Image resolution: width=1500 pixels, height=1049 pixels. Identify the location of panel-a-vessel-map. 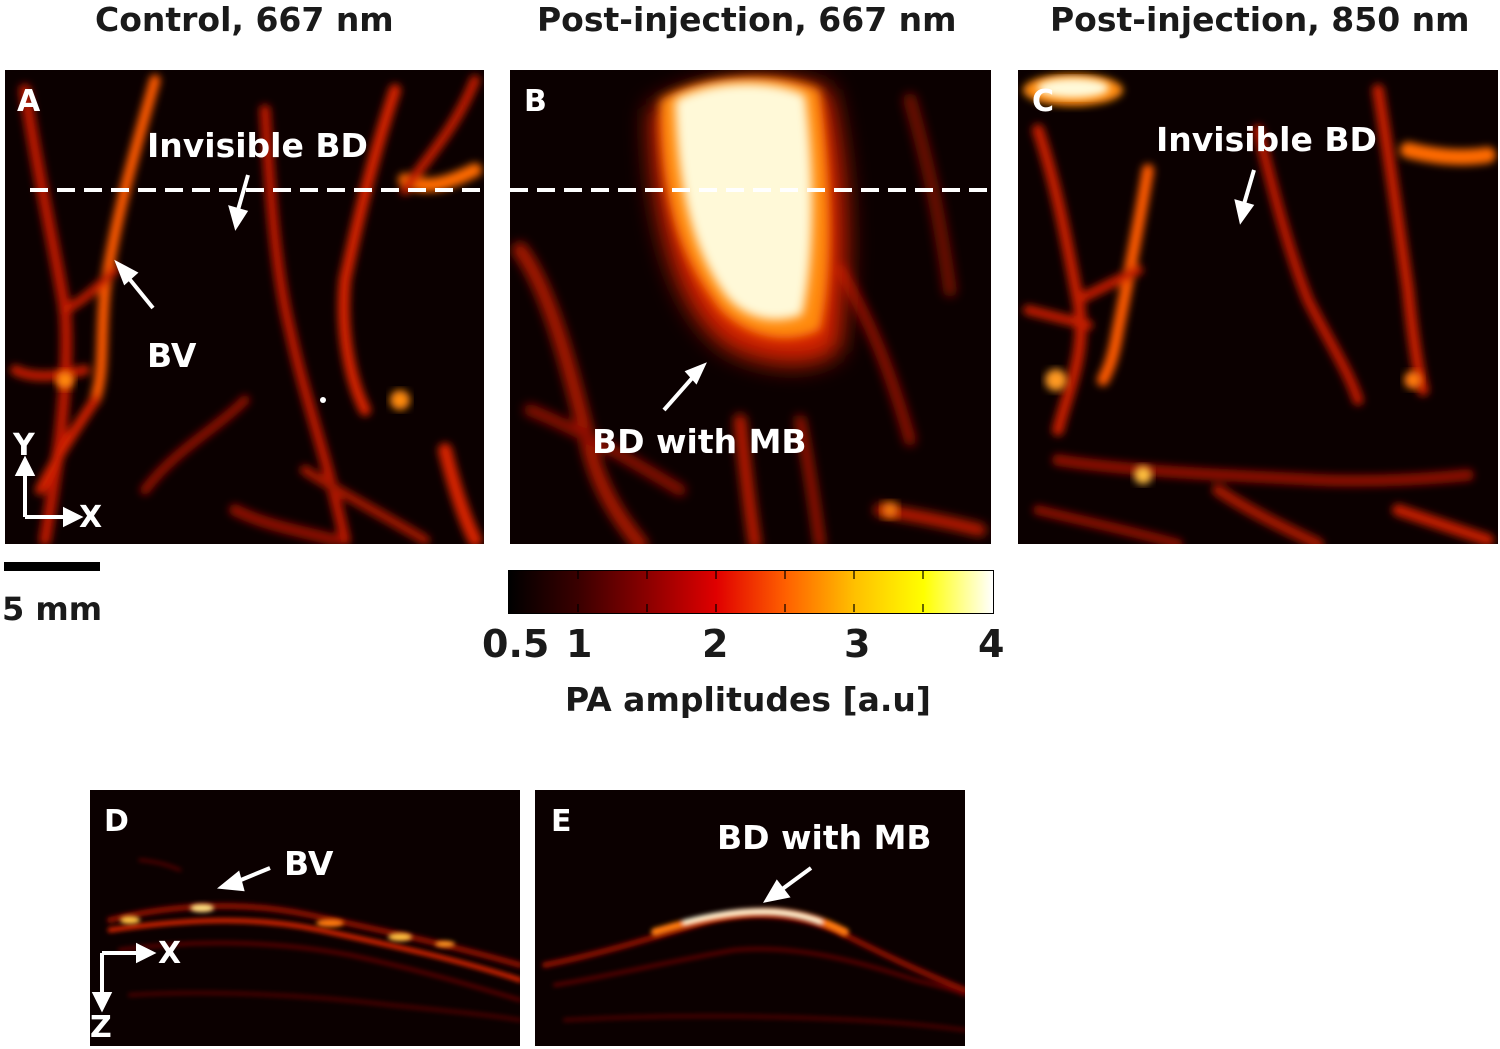
(244, 307).